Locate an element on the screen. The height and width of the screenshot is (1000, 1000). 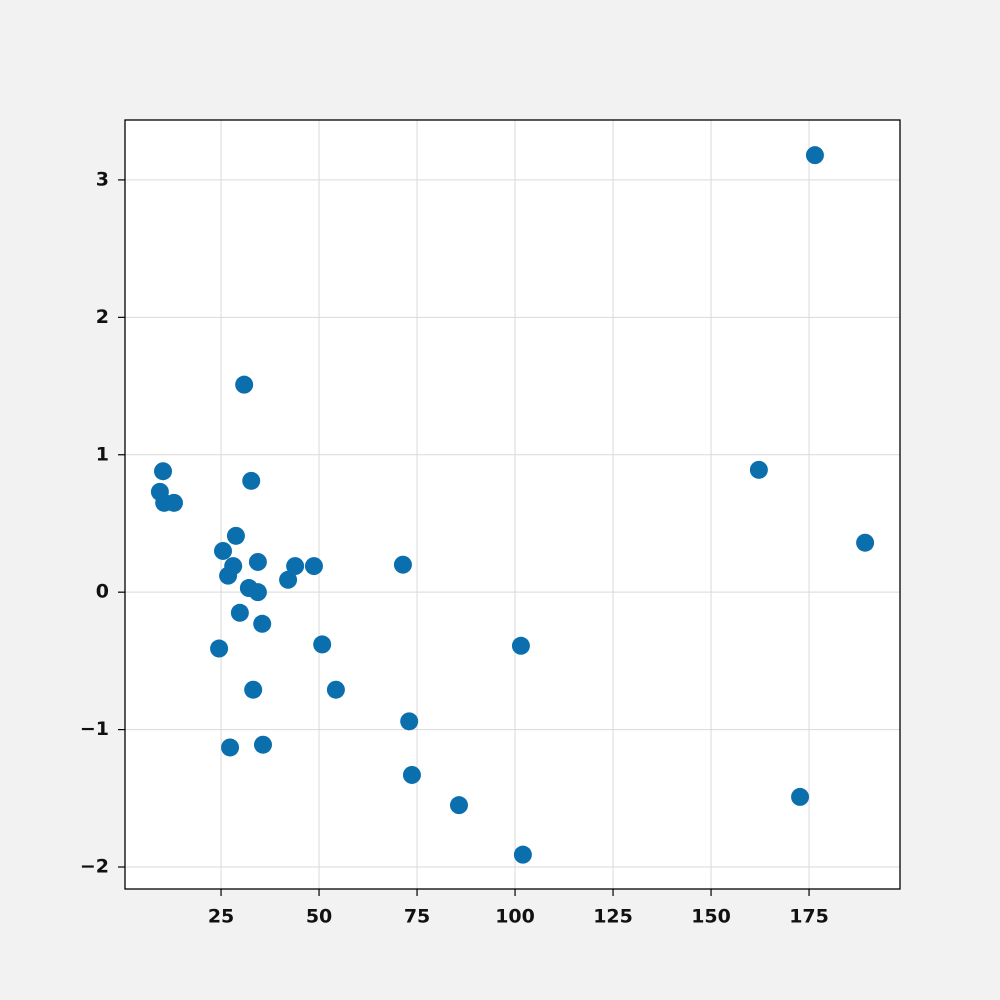
x-tick-label: 25 is located at coordinates (221, 917).